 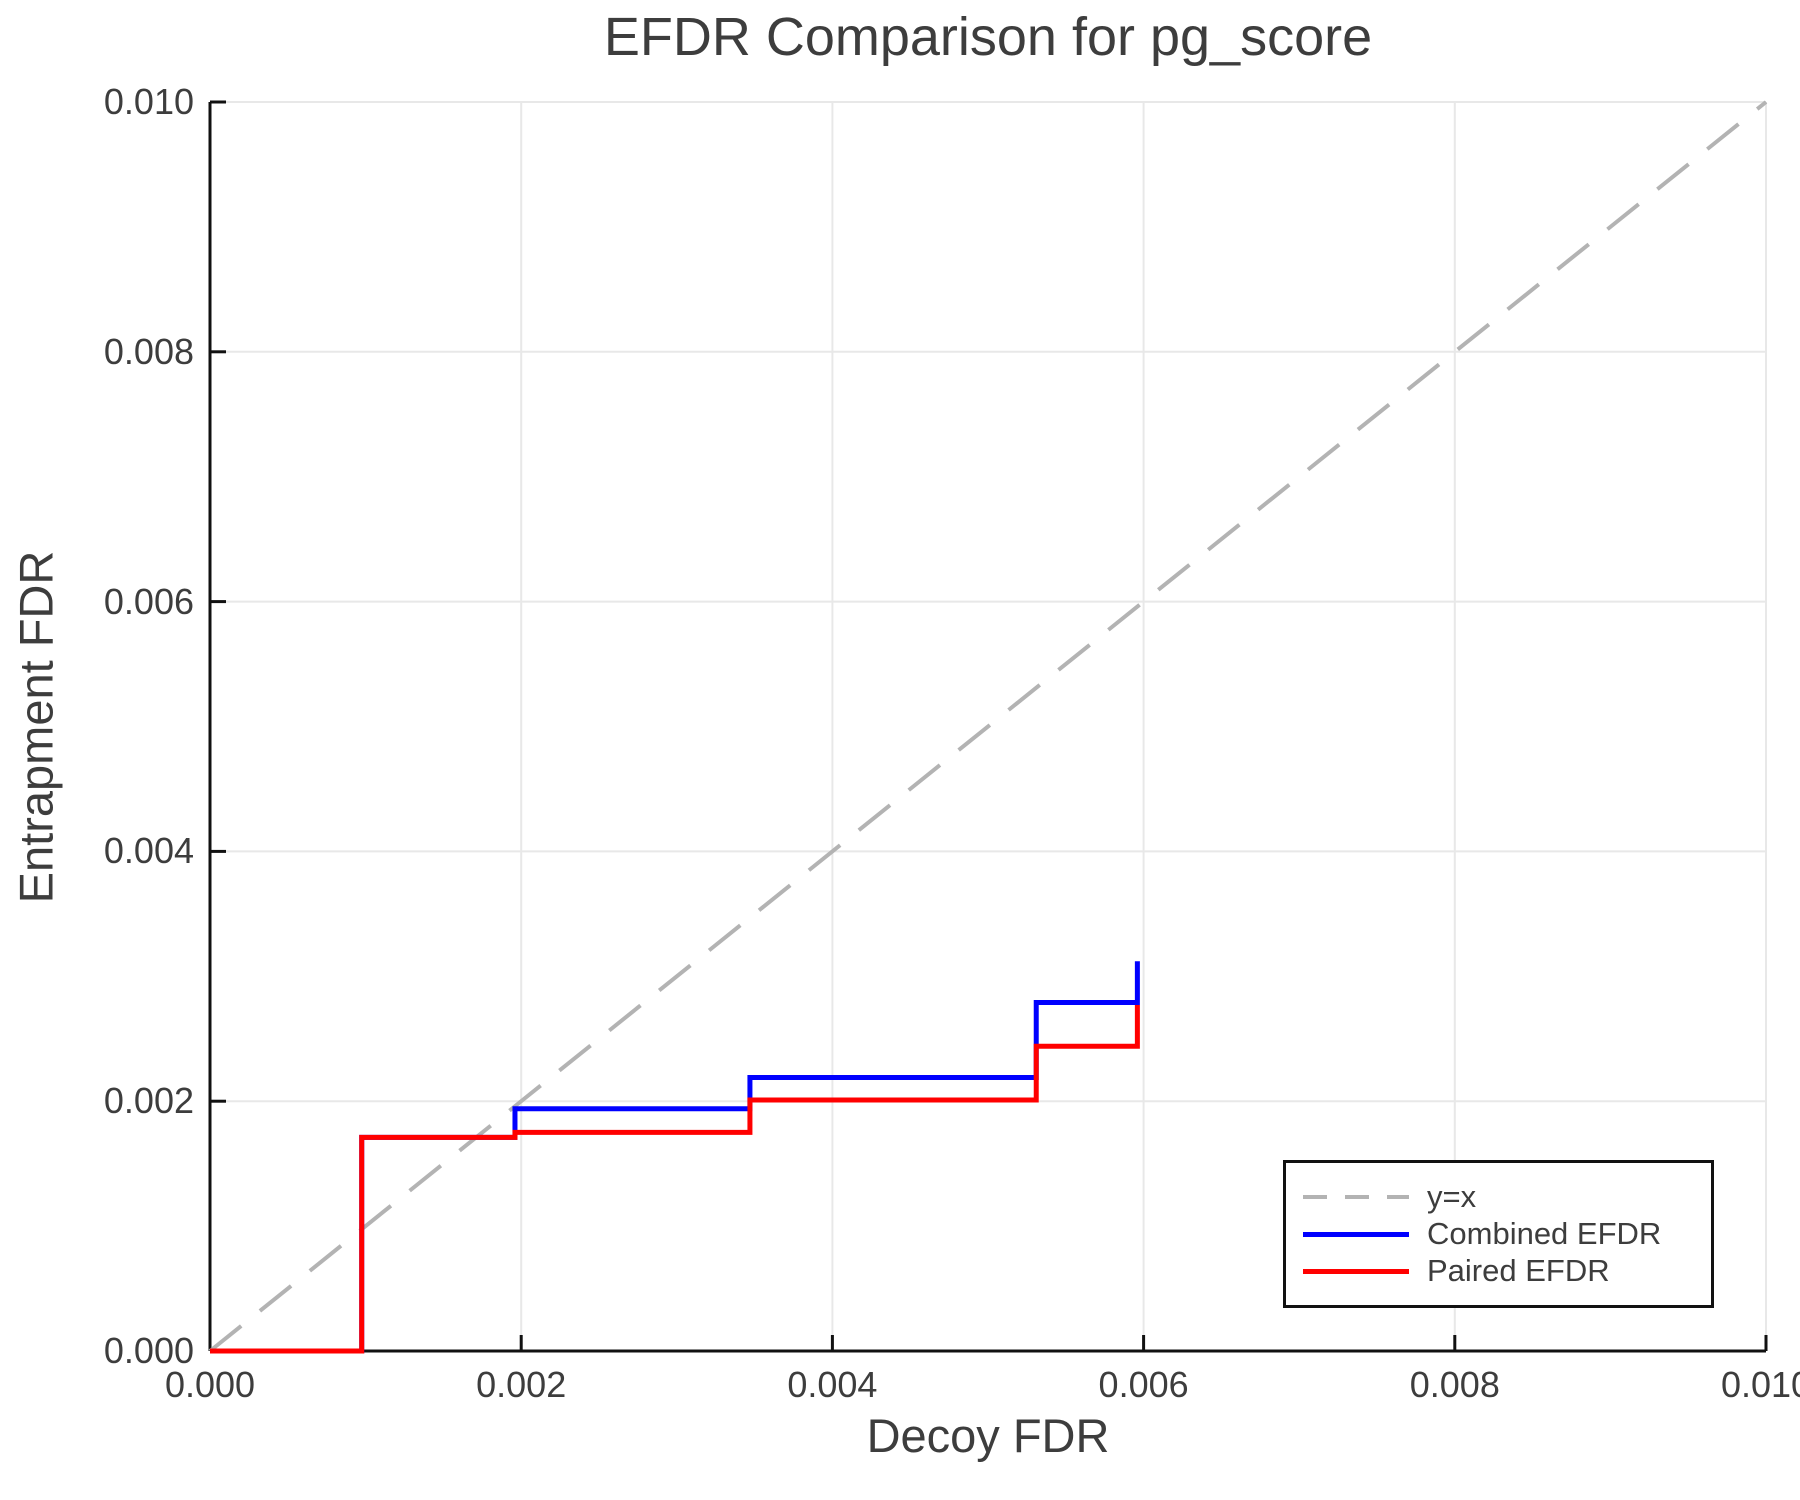 I want to click on y-tick-label: 0.006, so click(x=148, y=601).